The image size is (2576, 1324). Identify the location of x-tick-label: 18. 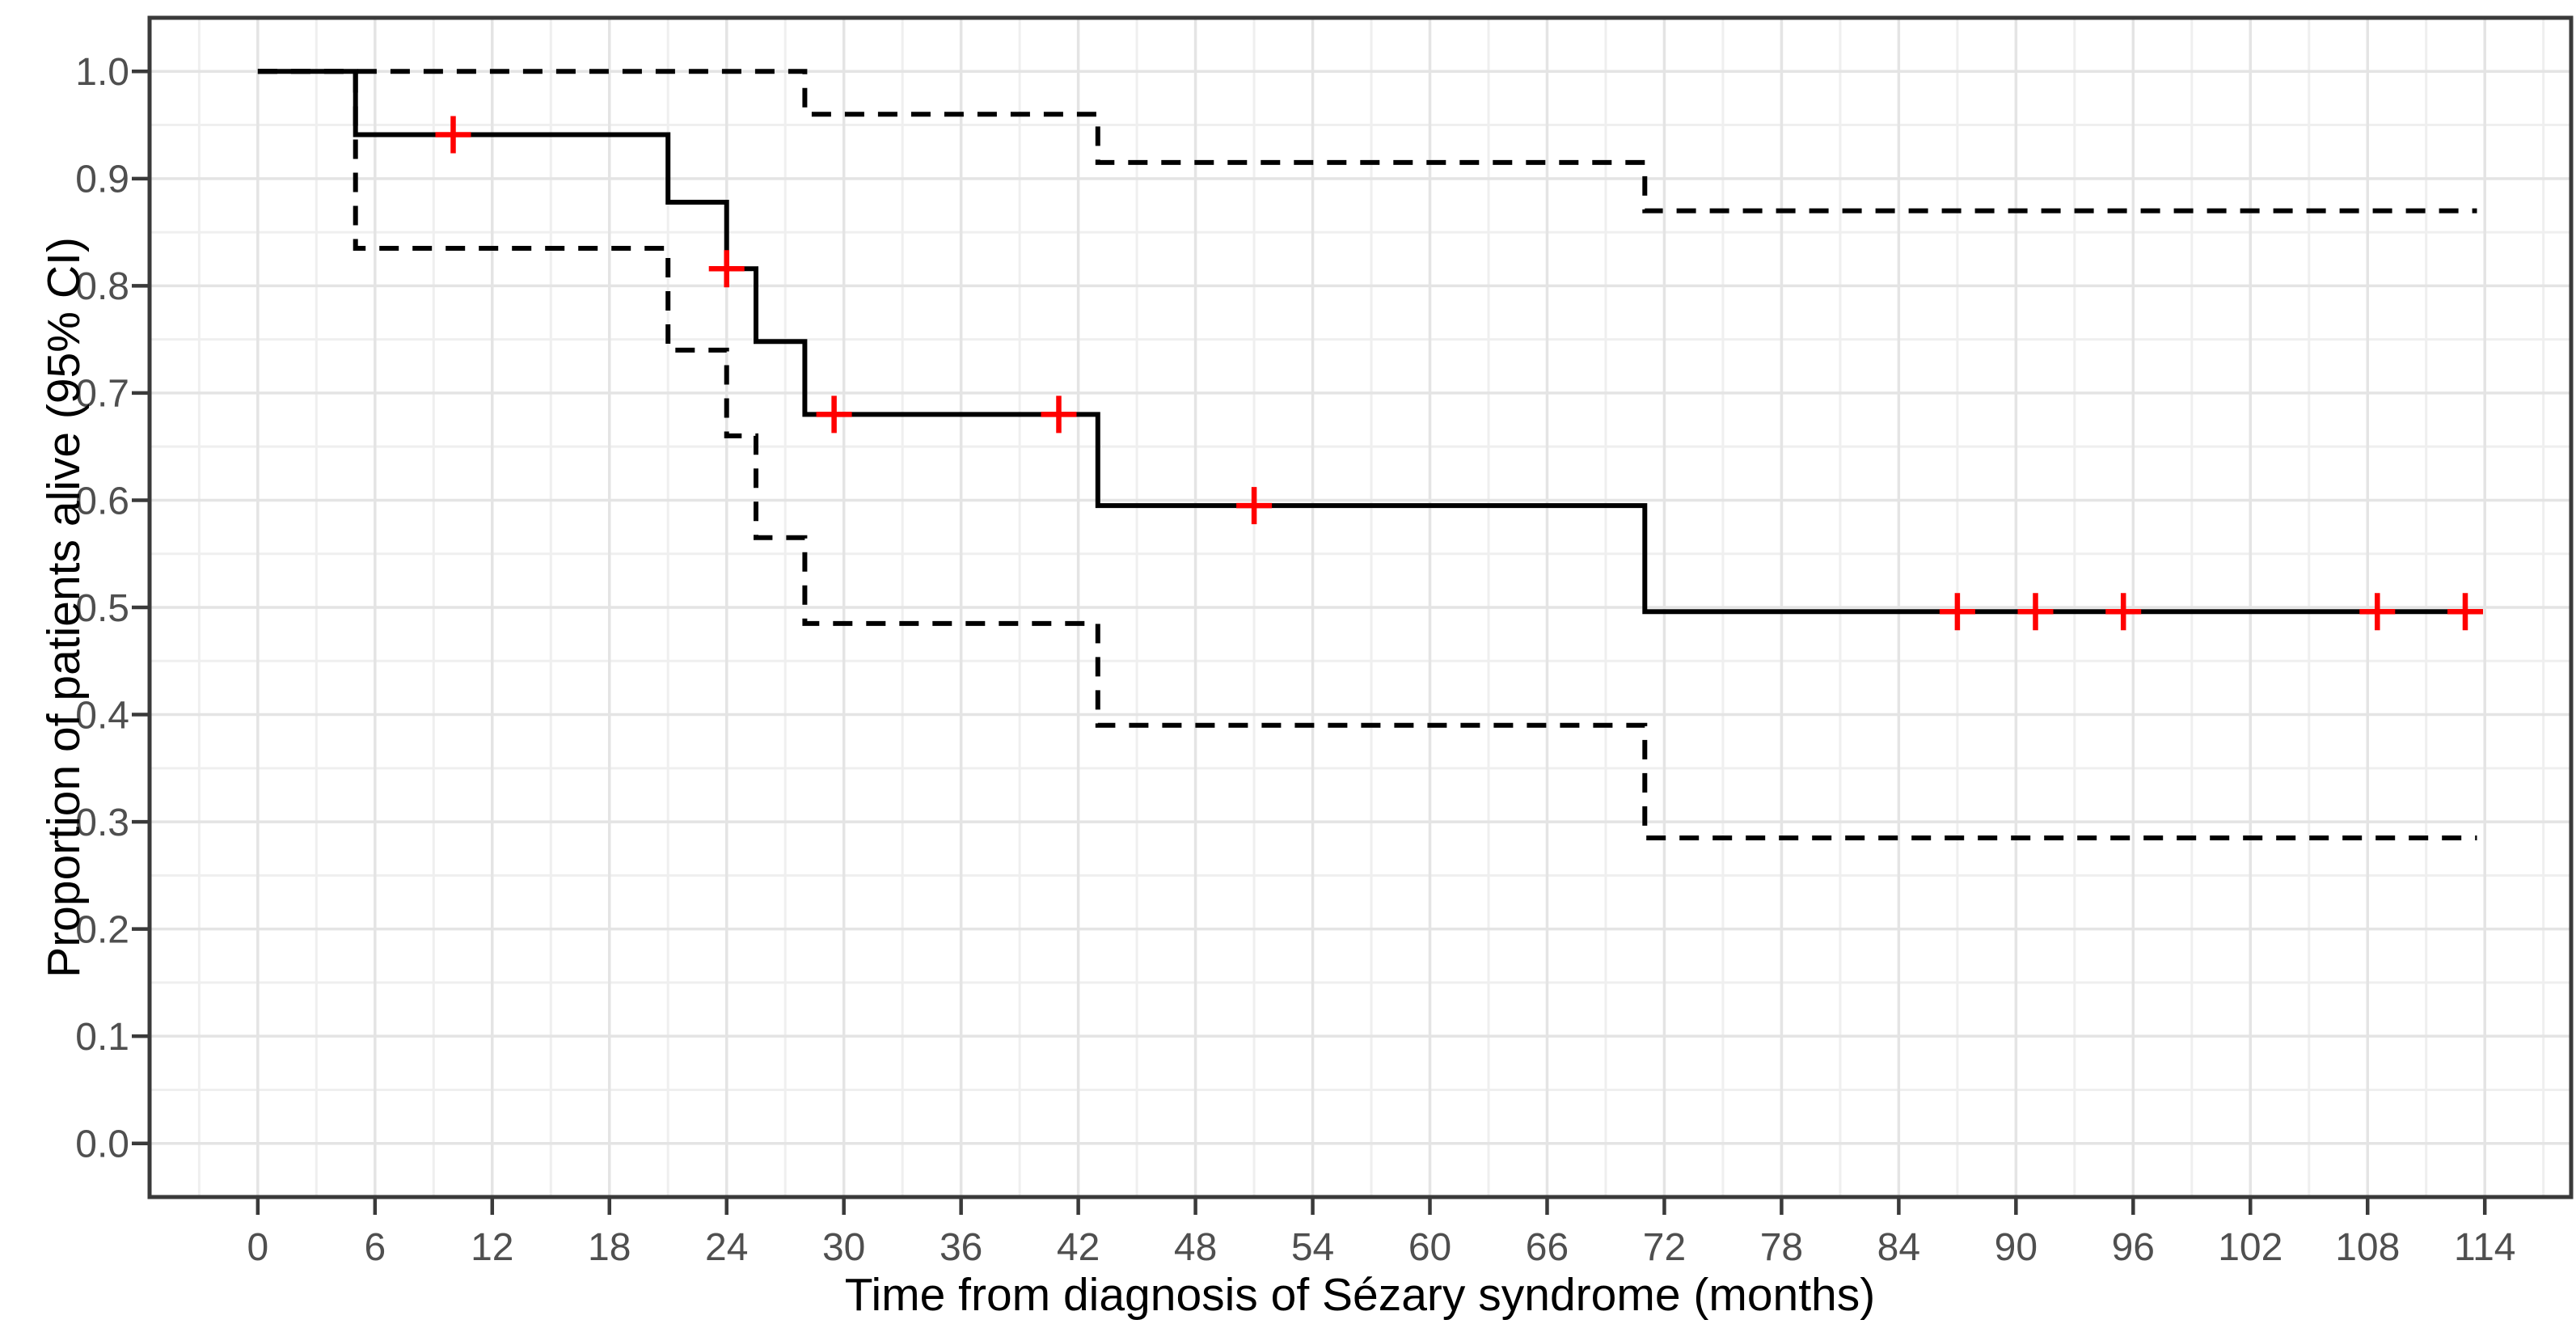
(609, 1247).